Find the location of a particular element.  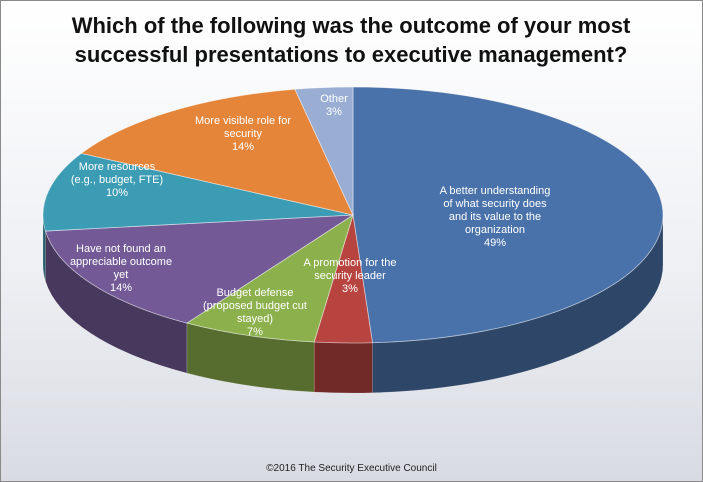

data-label-3-line-3: stayed) is located at coordinates (255, 319).